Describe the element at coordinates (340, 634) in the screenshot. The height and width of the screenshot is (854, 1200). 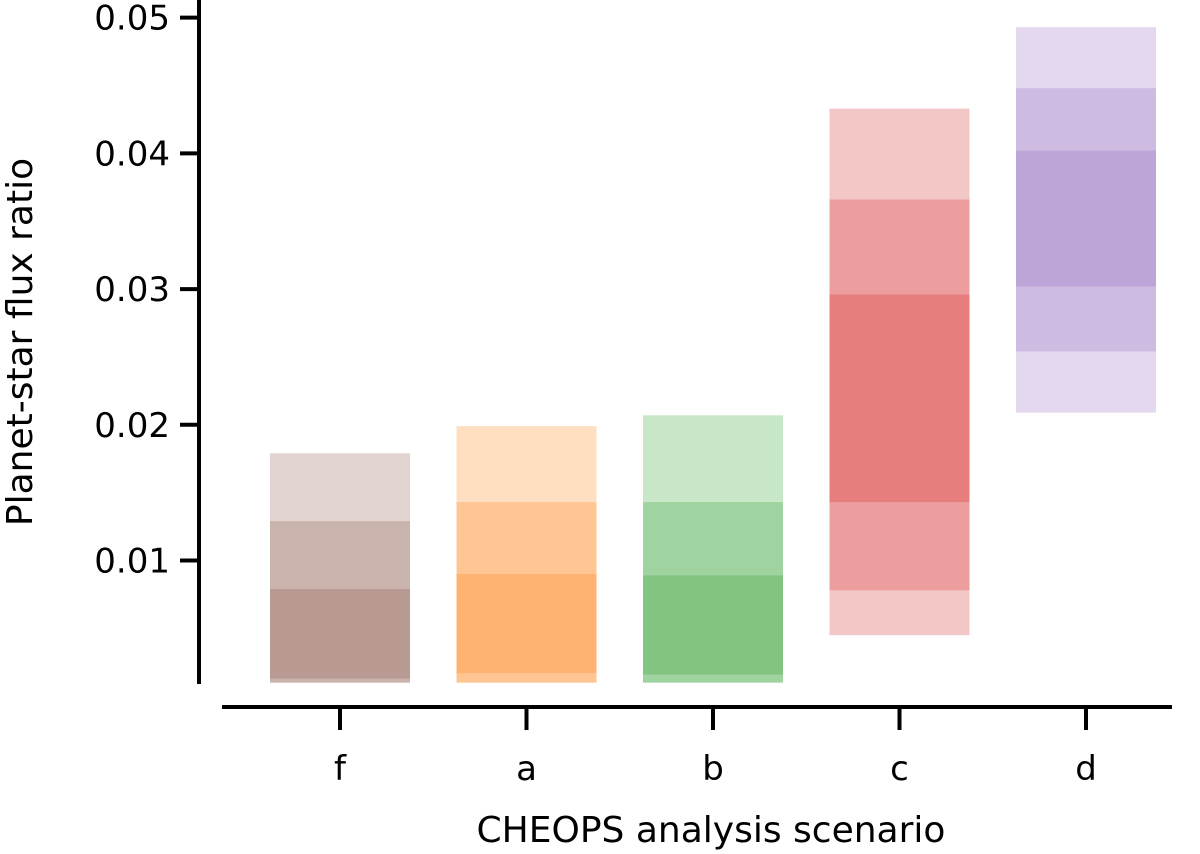
I see `band-f-1sigma` at that location.